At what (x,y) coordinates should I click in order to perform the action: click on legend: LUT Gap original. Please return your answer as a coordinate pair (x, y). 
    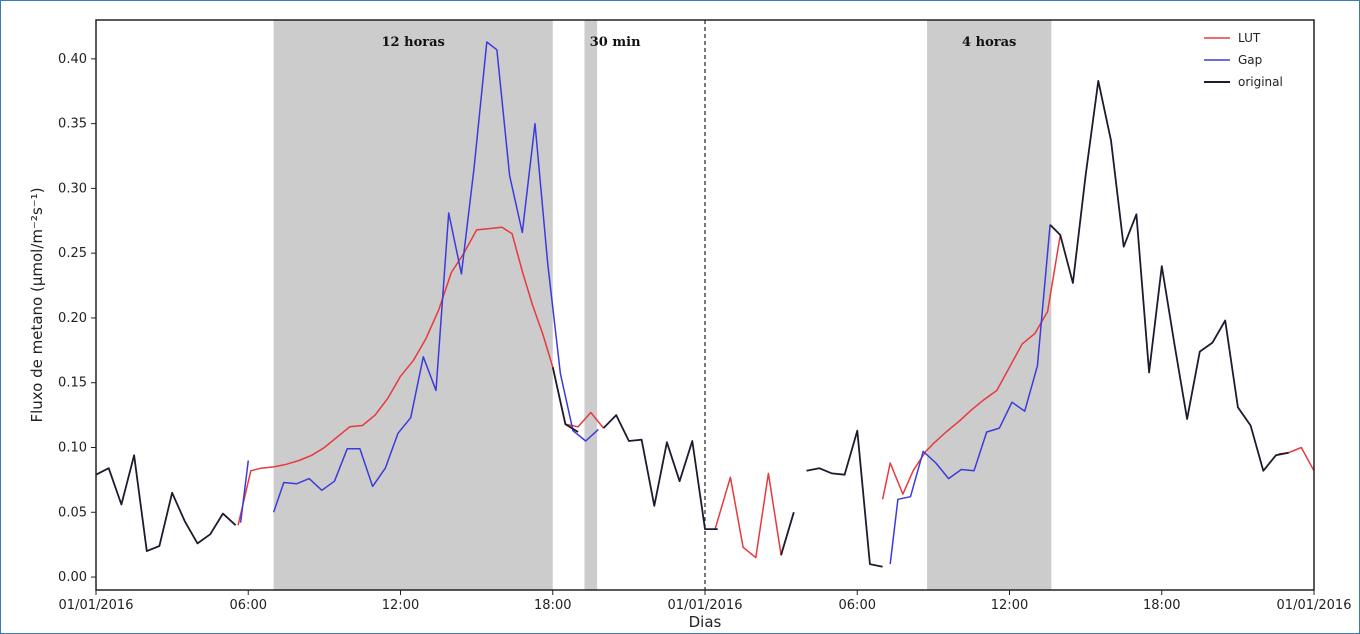
    Looking at the image, I should click on (1243, 60).